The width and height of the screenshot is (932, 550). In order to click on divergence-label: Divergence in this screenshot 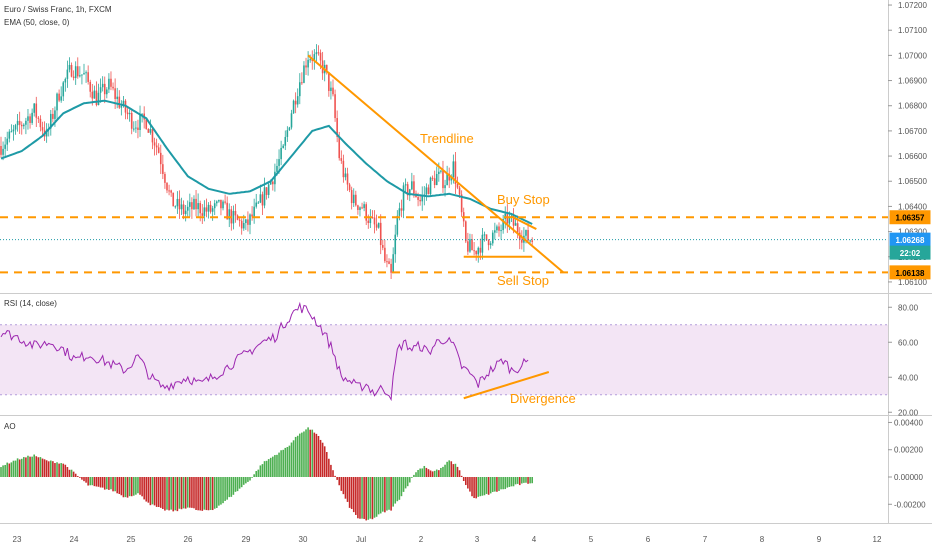, I will do `click(543, 398)`.